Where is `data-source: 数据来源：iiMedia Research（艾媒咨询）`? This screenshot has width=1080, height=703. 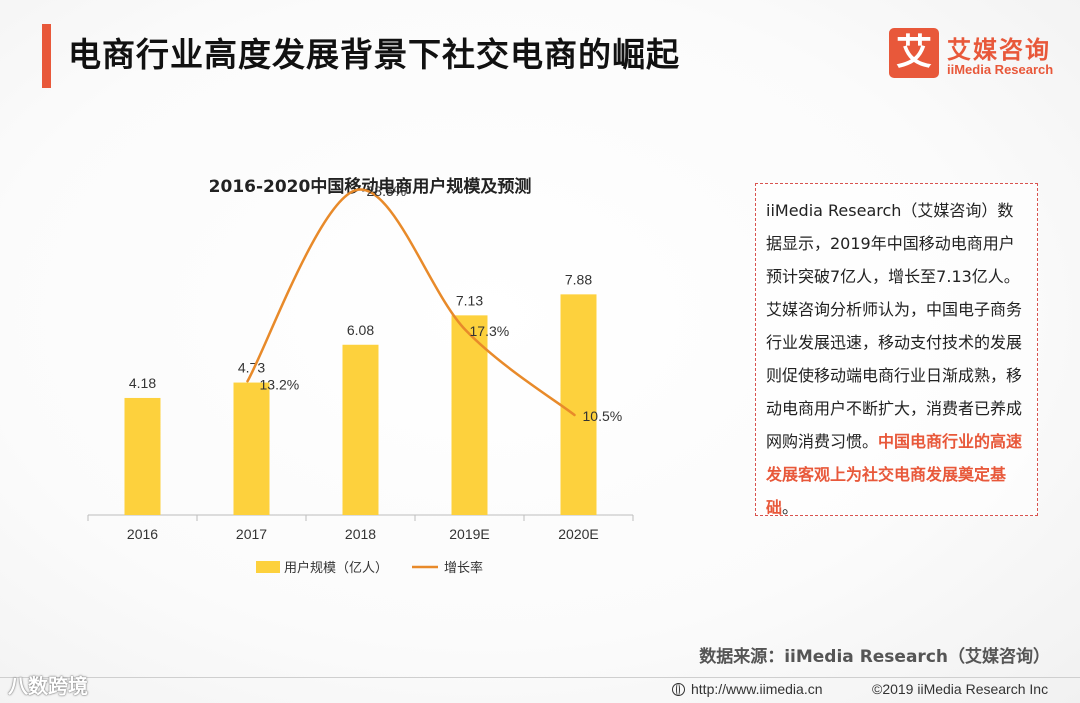 data-source: 数据来源：iiMedia Research（艾媒咨询） is located at coordinates (874, 657).